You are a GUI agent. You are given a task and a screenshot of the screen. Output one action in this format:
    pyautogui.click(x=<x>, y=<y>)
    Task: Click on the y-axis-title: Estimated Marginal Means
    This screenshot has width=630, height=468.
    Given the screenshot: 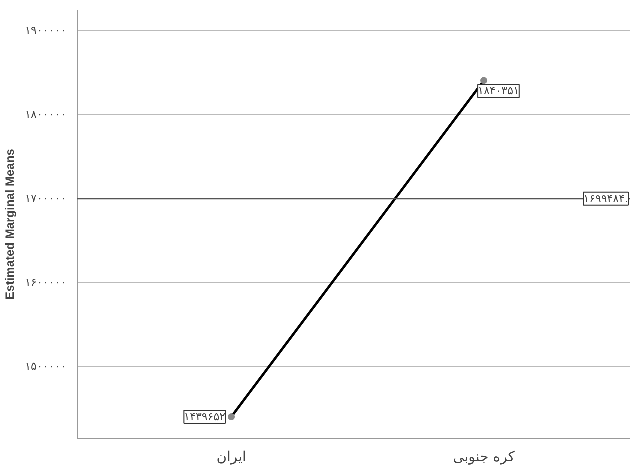 What is the action you would take?
    pyautogui.click(x=10, y=224)
    